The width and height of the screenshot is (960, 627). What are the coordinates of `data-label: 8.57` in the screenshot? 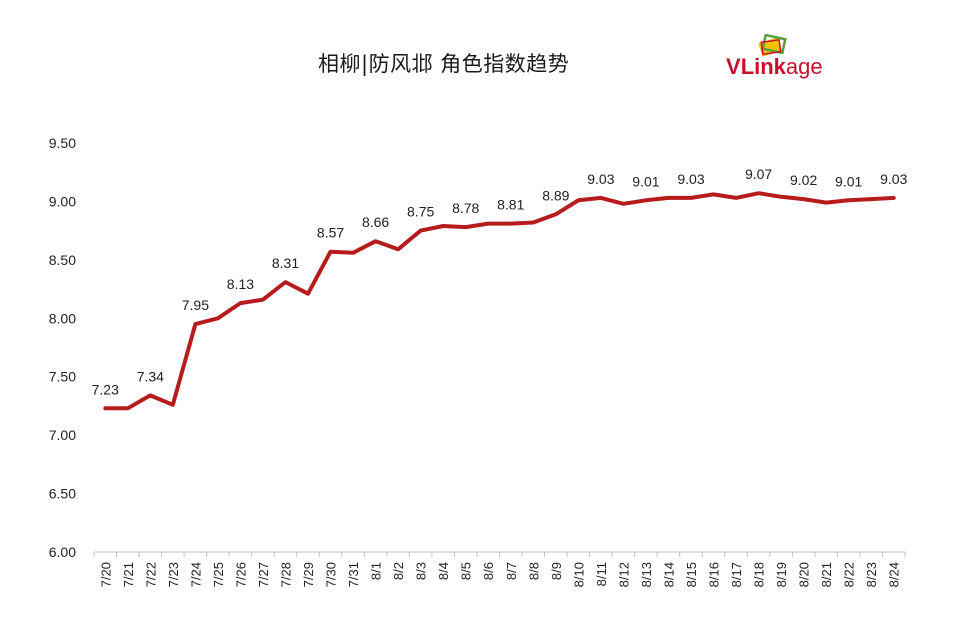 It's located at (330, 233).